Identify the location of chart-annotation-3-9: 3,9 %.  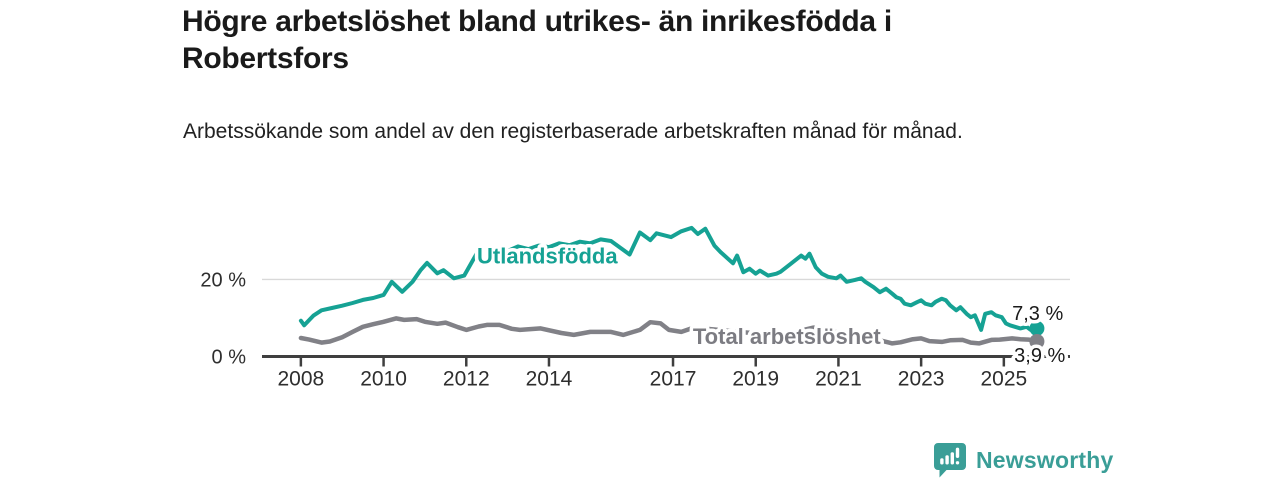
(1039, 356).